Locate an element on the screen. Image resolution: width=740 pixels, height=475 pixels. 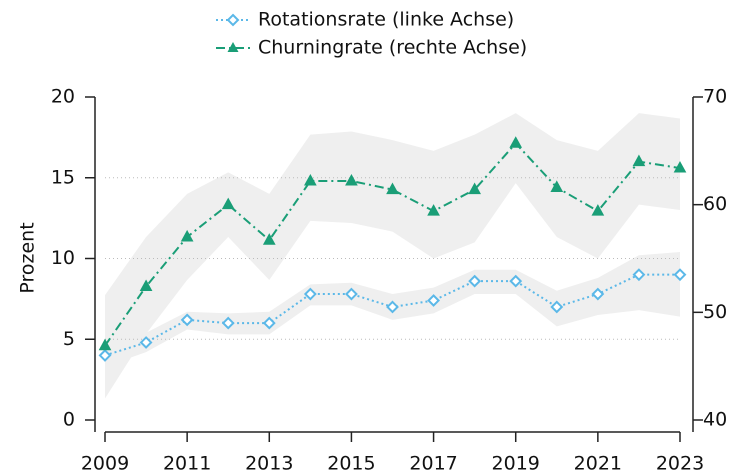
legend-label: Rotationsrate (linke Achse) is located at coordinates (386, 20).